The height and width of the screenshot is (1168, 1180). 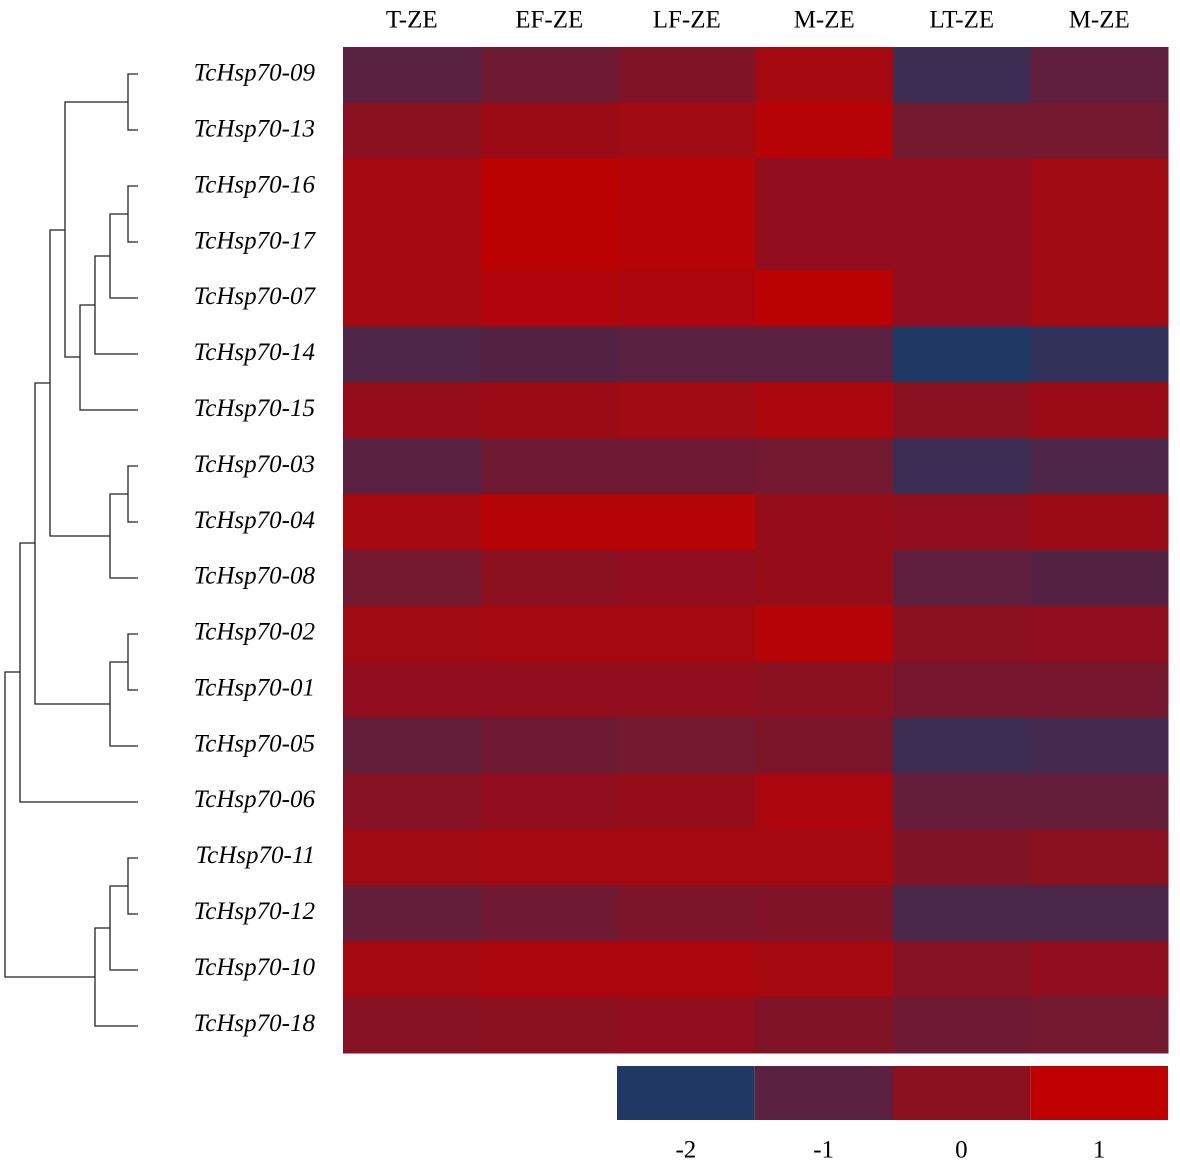 I want to click on row-label: TcHsp70-03, so click(x=254, y=464).